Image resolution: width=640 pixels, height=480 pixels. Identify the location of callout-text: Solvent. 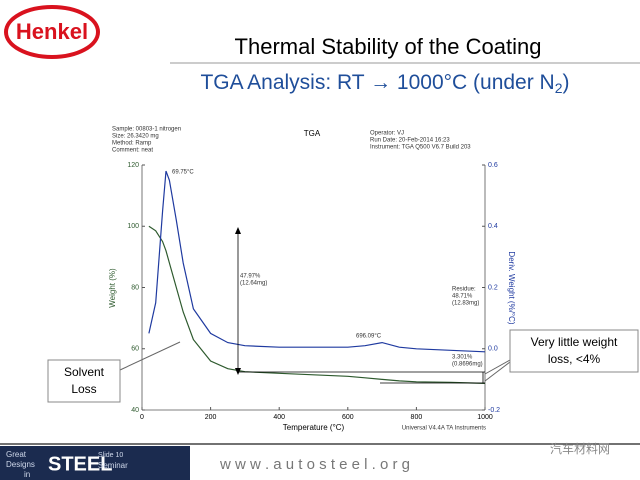
(84, 372).